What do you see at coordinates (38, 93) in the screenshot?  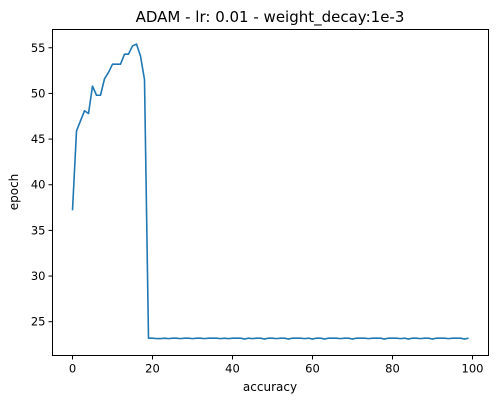 I see `y-tick-label: 50` at bounding box center [38, 93].